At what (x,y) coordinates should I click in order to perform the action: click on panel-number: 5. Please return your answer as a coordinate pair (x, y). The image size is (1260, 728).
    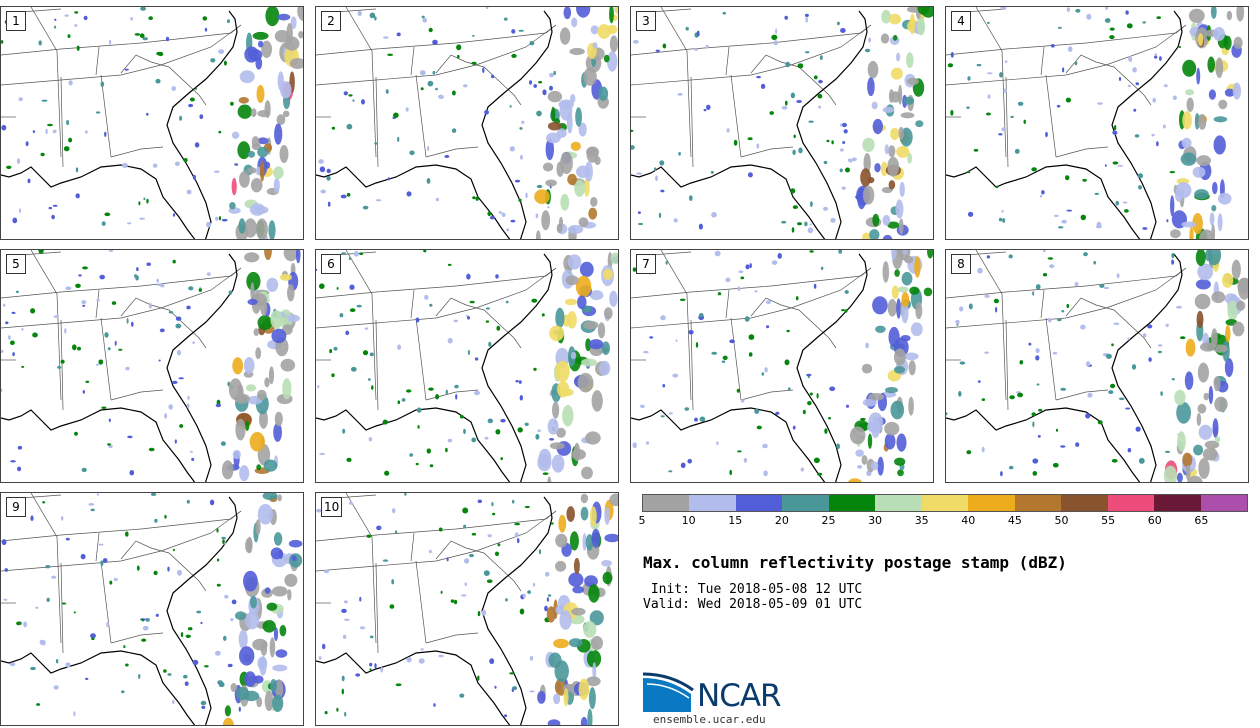
    Looking at the image, I should click on (16, 264).